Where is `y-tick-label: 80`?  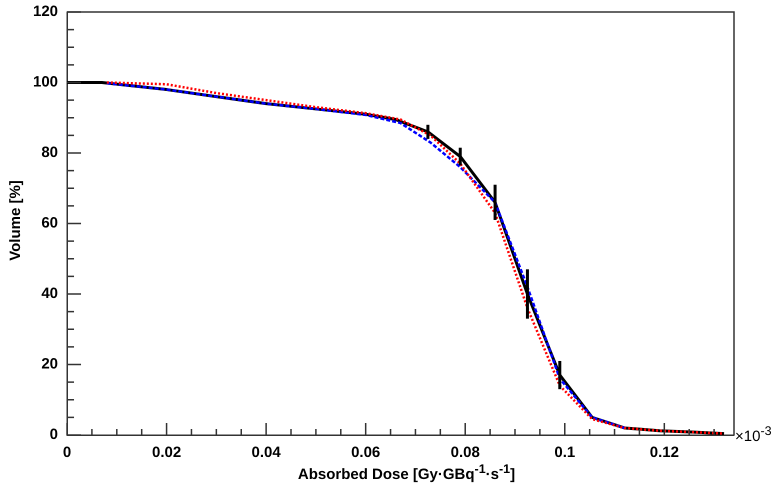 y-tick-label: 80 is located at coordinates (49, 153).